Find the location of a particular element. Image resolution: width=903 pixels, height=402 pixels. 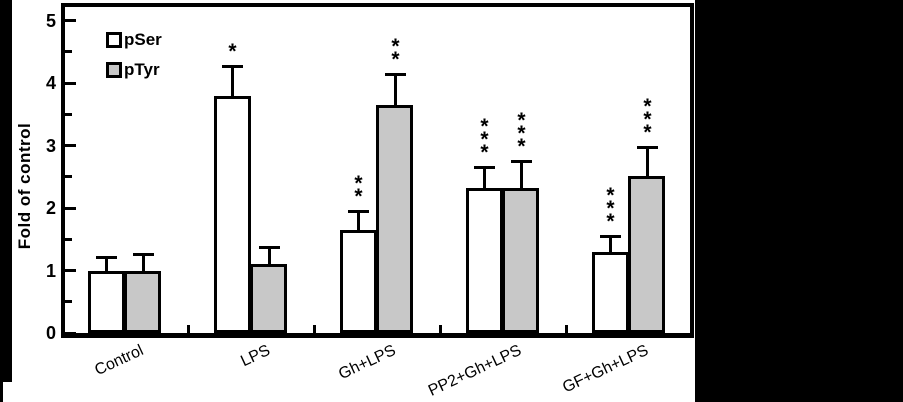

legend-row-pser: pSer is located at coordinates (134, 40).